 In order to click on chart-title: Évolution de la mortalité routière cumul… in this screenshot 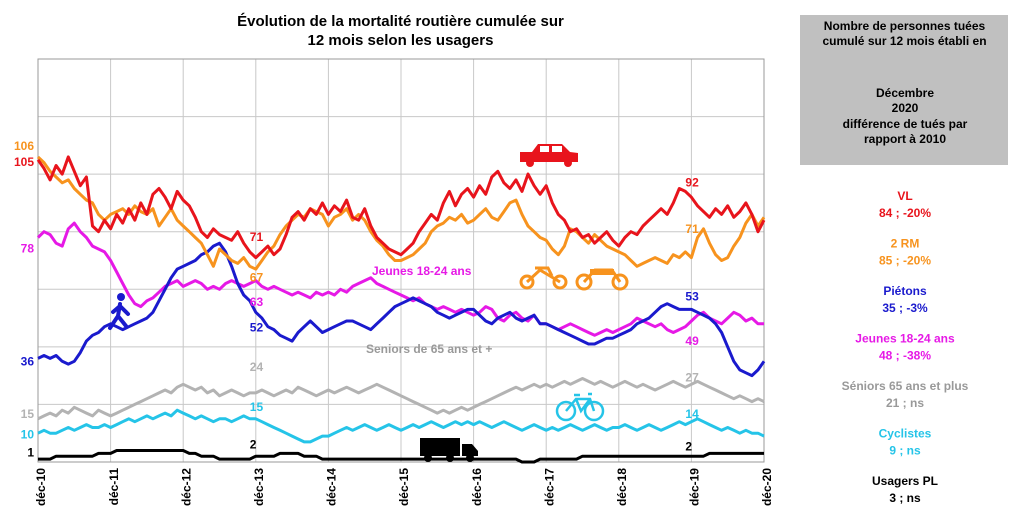, I will do `click(400, 31)`.